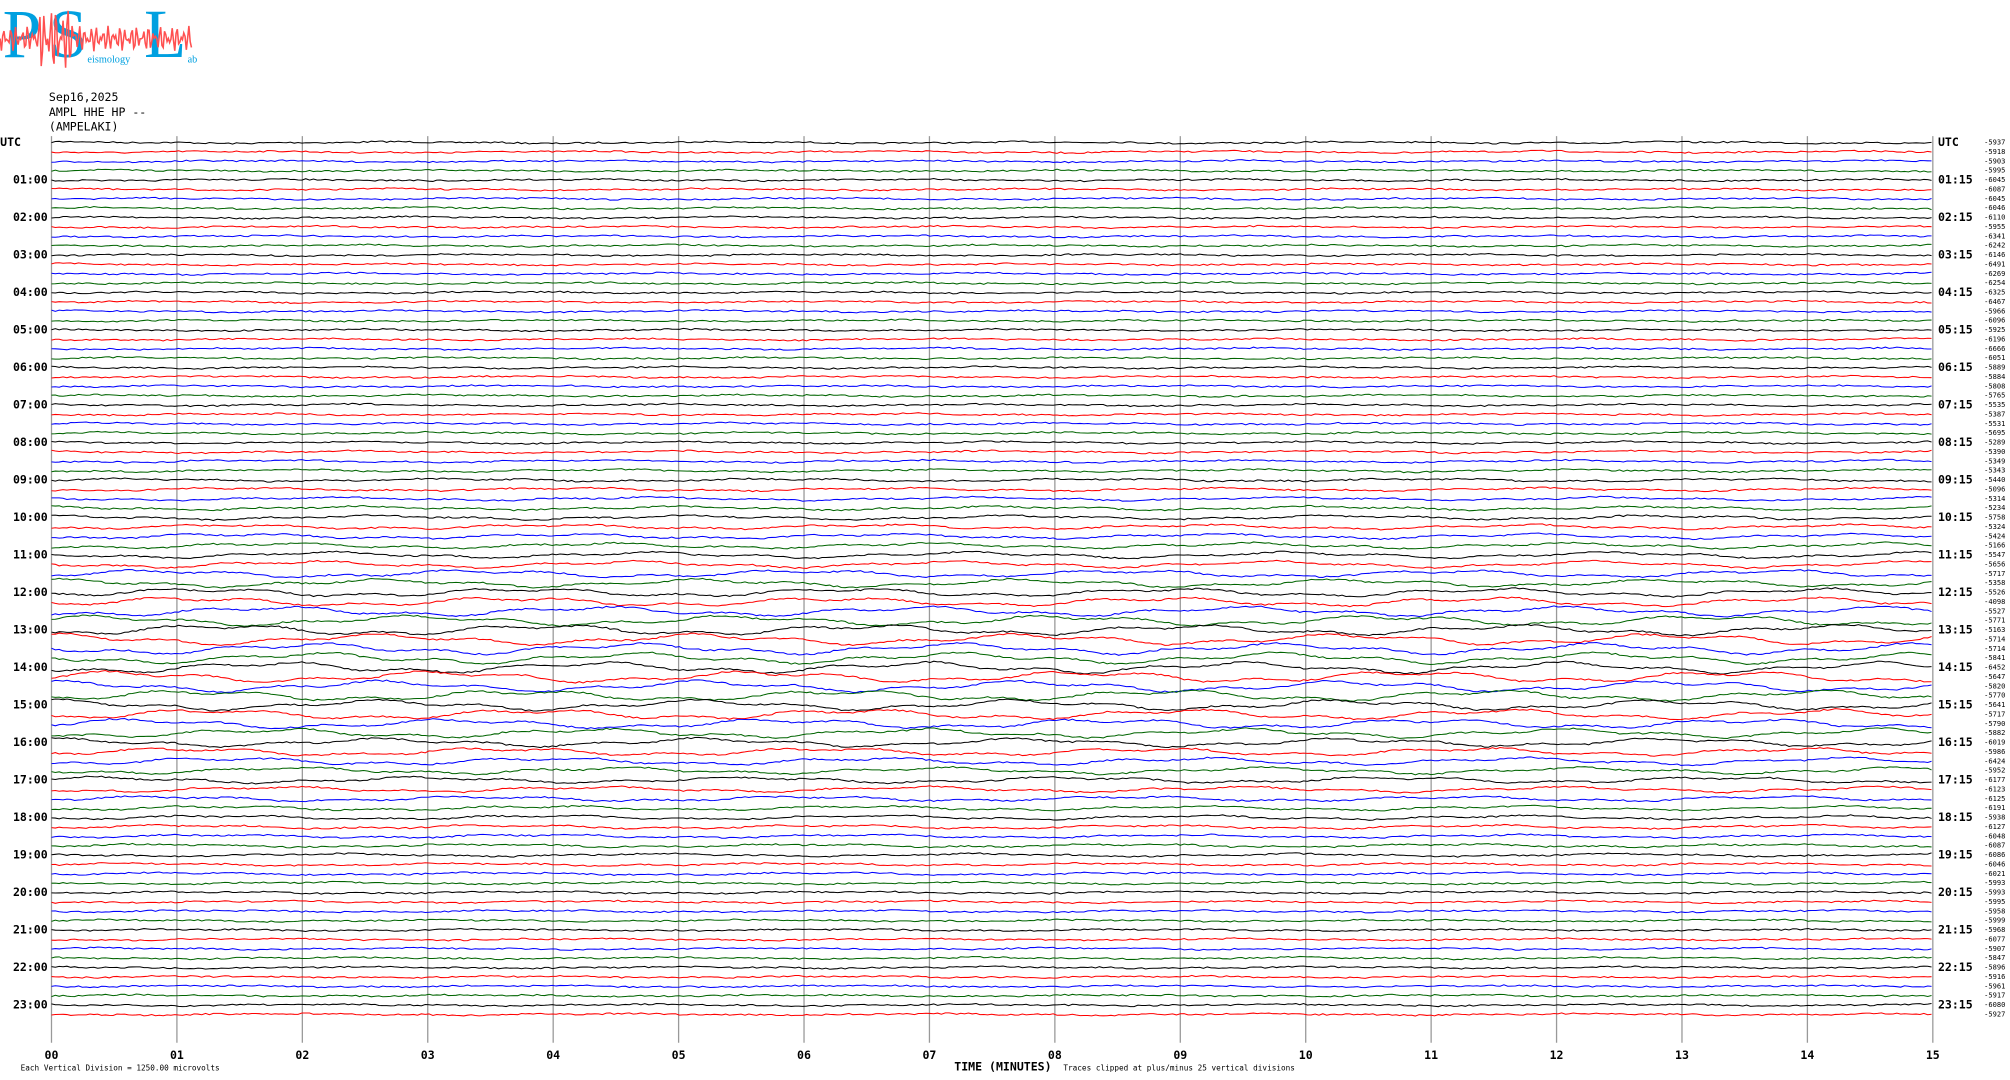  I want to click on left-hour-label: 11:00, so click(30, 555).